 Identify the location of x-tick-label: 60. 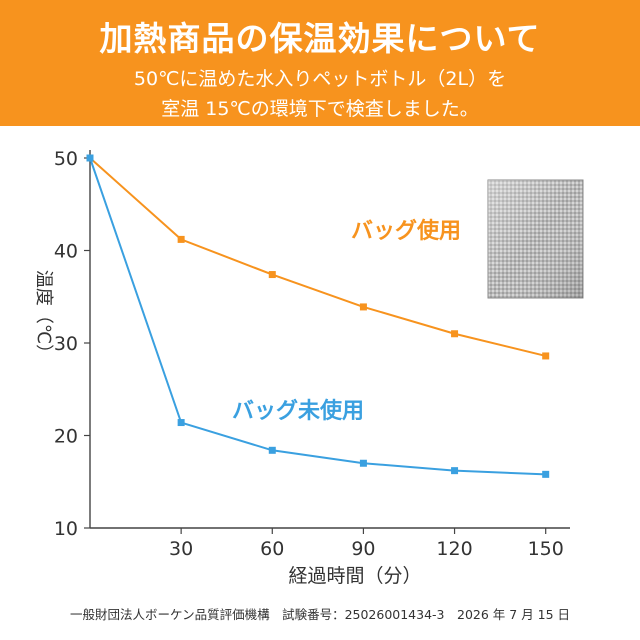
(272, 549).